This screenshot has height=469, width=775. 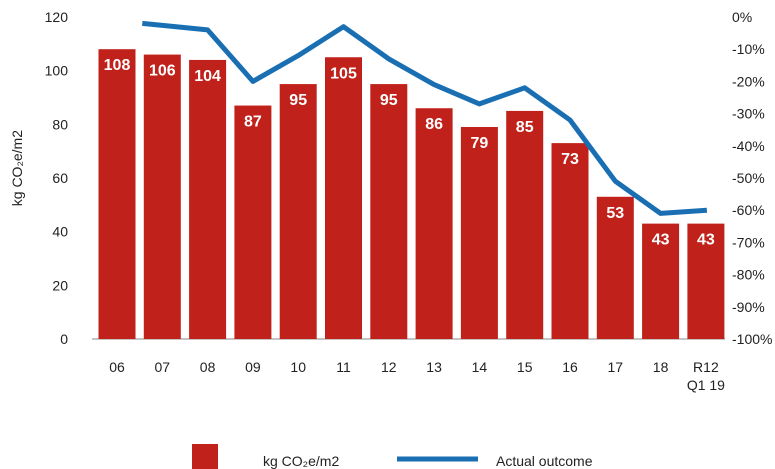 I want to click on y2-tick-label: -20%, so click(x=748, y=81).